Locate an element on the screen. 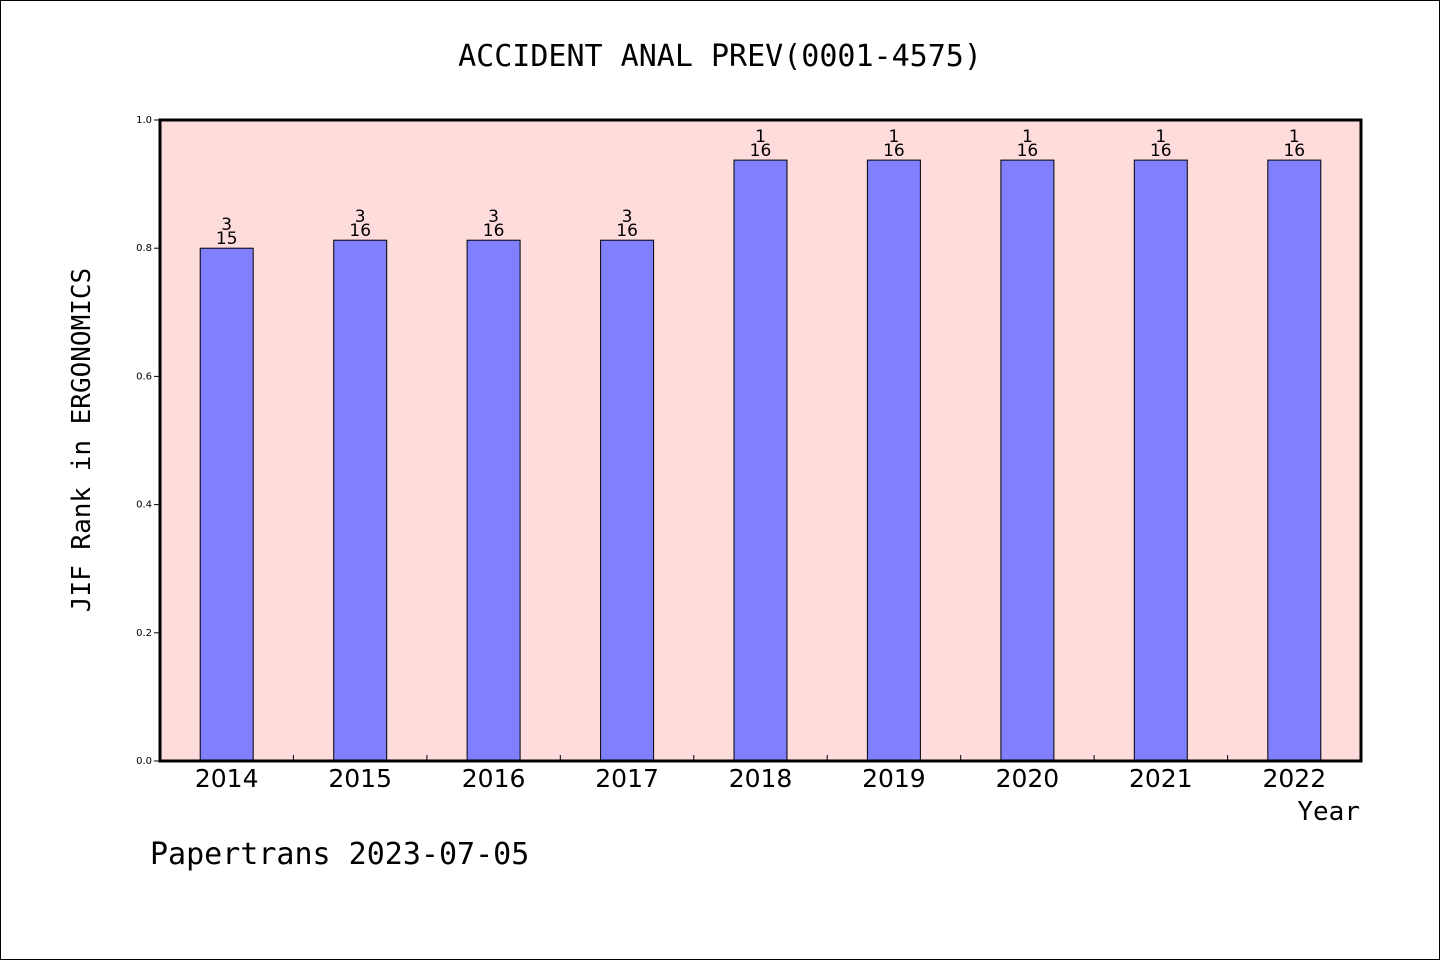  y-tick-label: 0.0 is located at coordinates (144, 761).